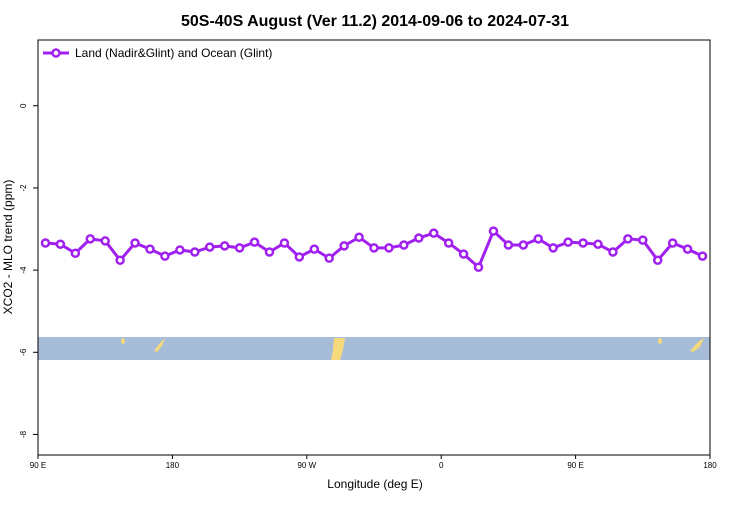 The width and height of the screenshot is (750, 505). I want to click on x-tick-label: 0, so click(441, 465).